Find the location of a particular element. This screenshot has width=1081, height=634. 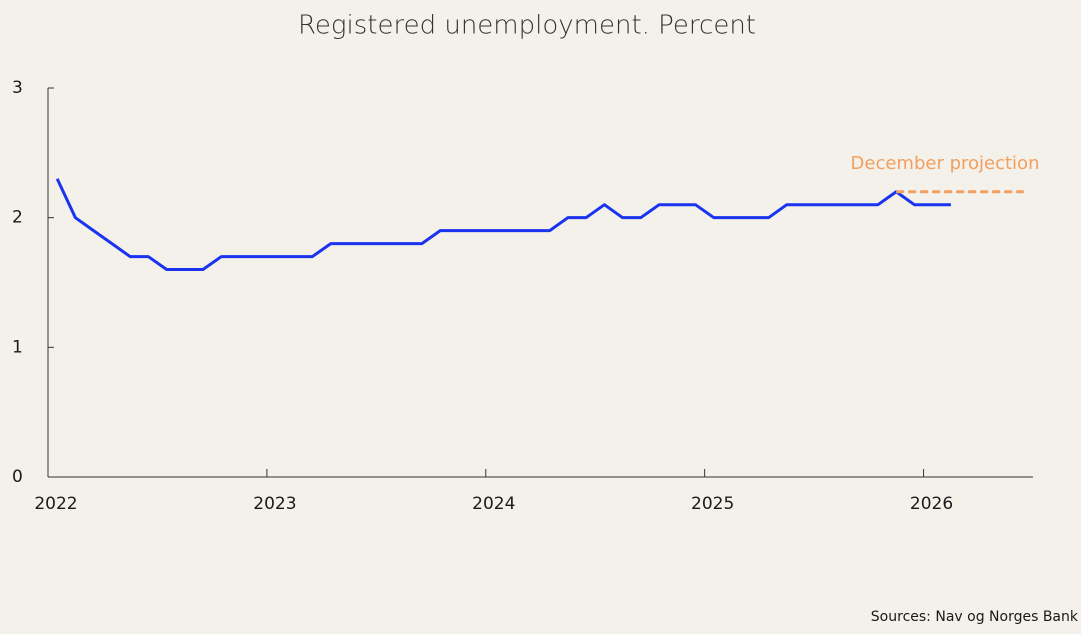

x-tick-label: 2022 is located at coordinates (55, 504).